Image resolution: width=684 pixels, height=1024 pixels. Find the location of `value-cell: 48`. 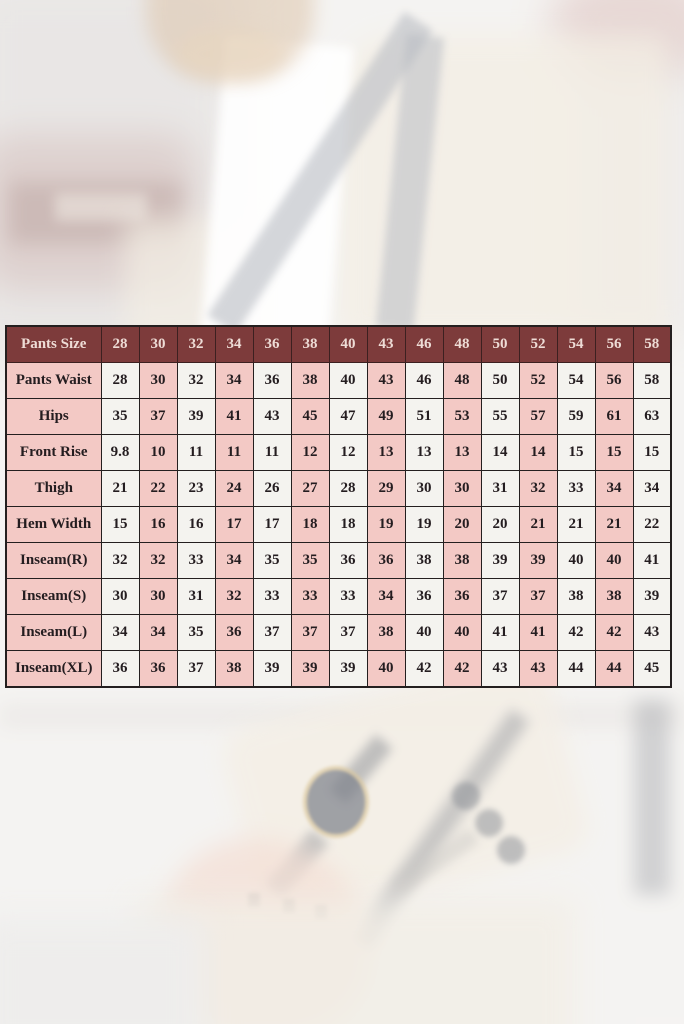

value-cell: 48 is located at coordinates (462, 380).